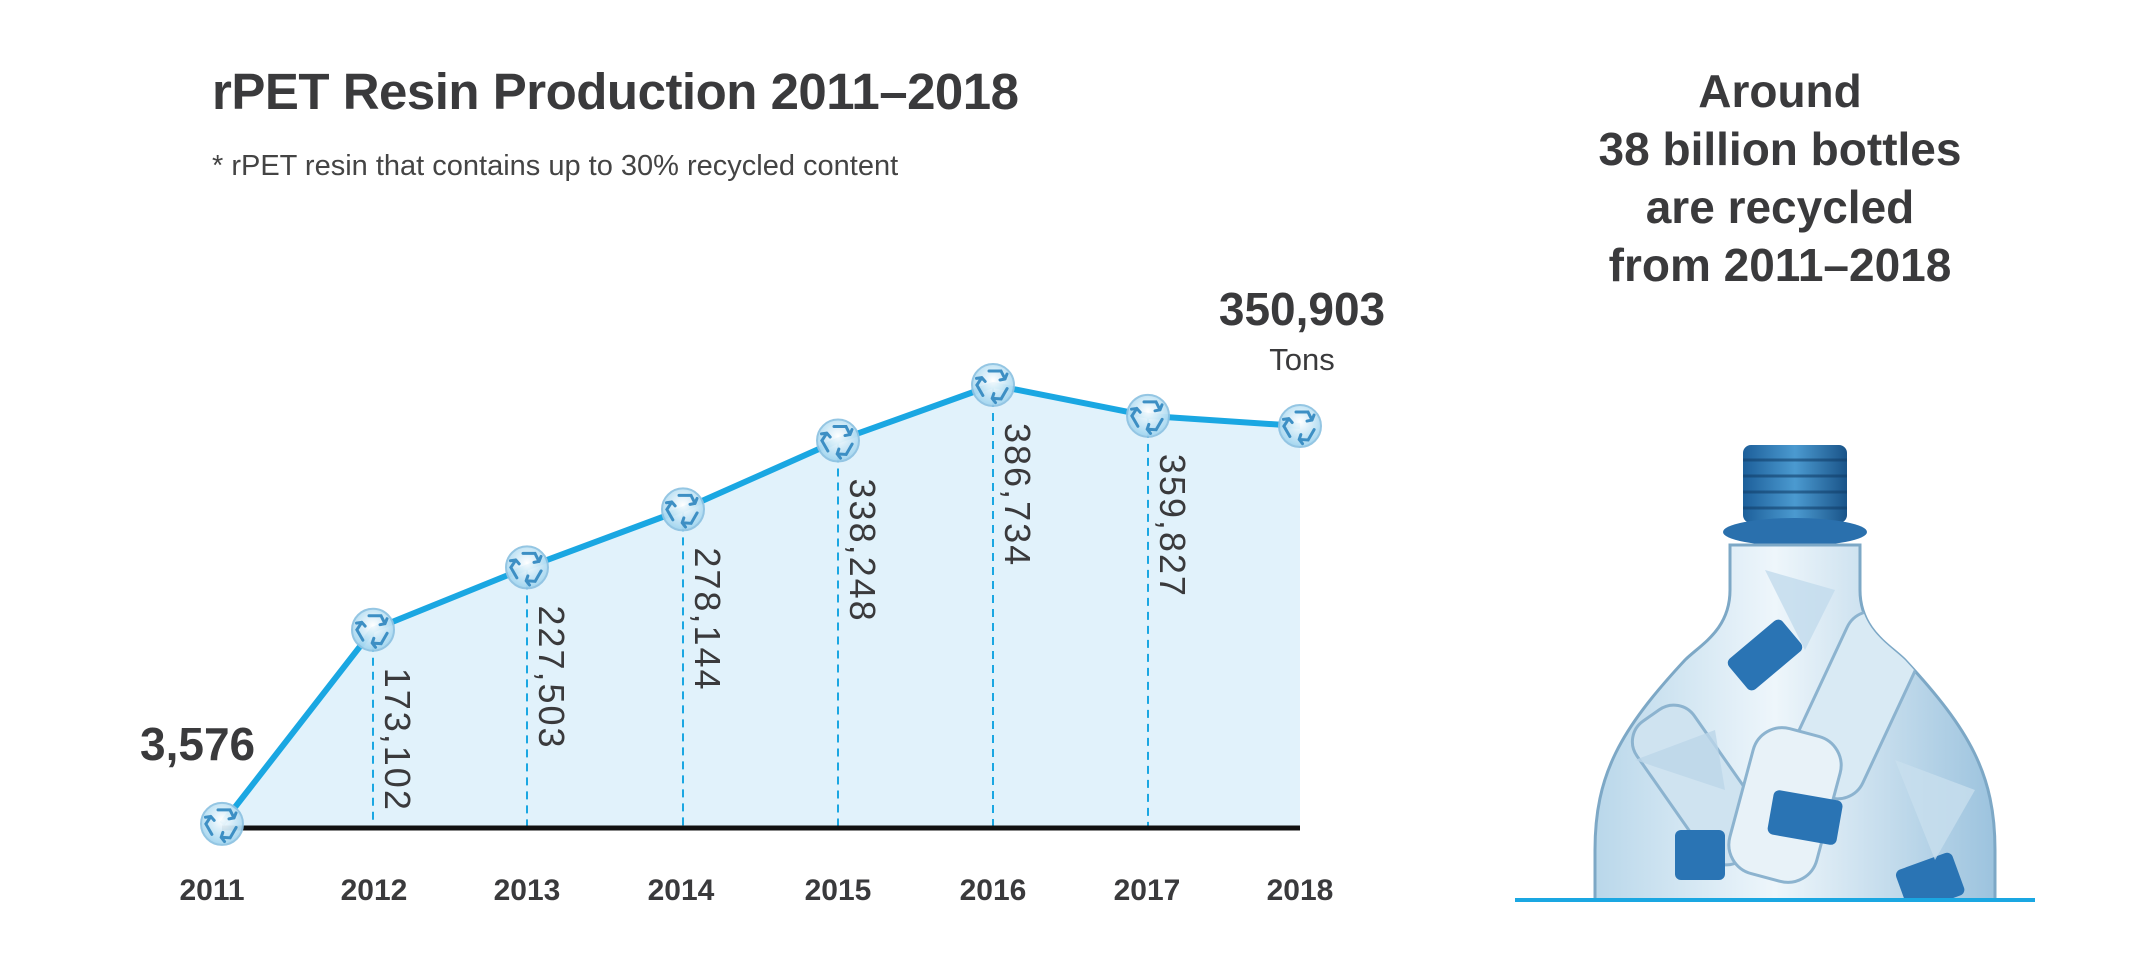 The width and height of the screenshot is (2149, 976). What do you see at coordinates (681, 890) in the screenshot?
I see `x-tick-label: 2014` at bounding box center [681, 890].